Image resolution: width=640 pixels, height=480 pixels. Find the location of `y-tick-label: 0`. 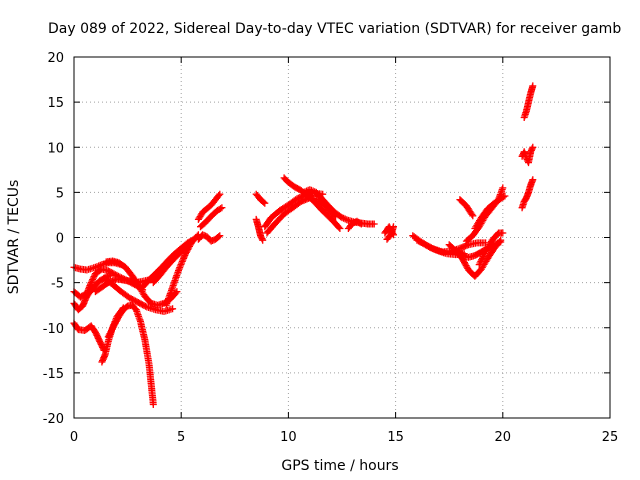

y-tick-label: 0 is located at coordinates (60, 239).